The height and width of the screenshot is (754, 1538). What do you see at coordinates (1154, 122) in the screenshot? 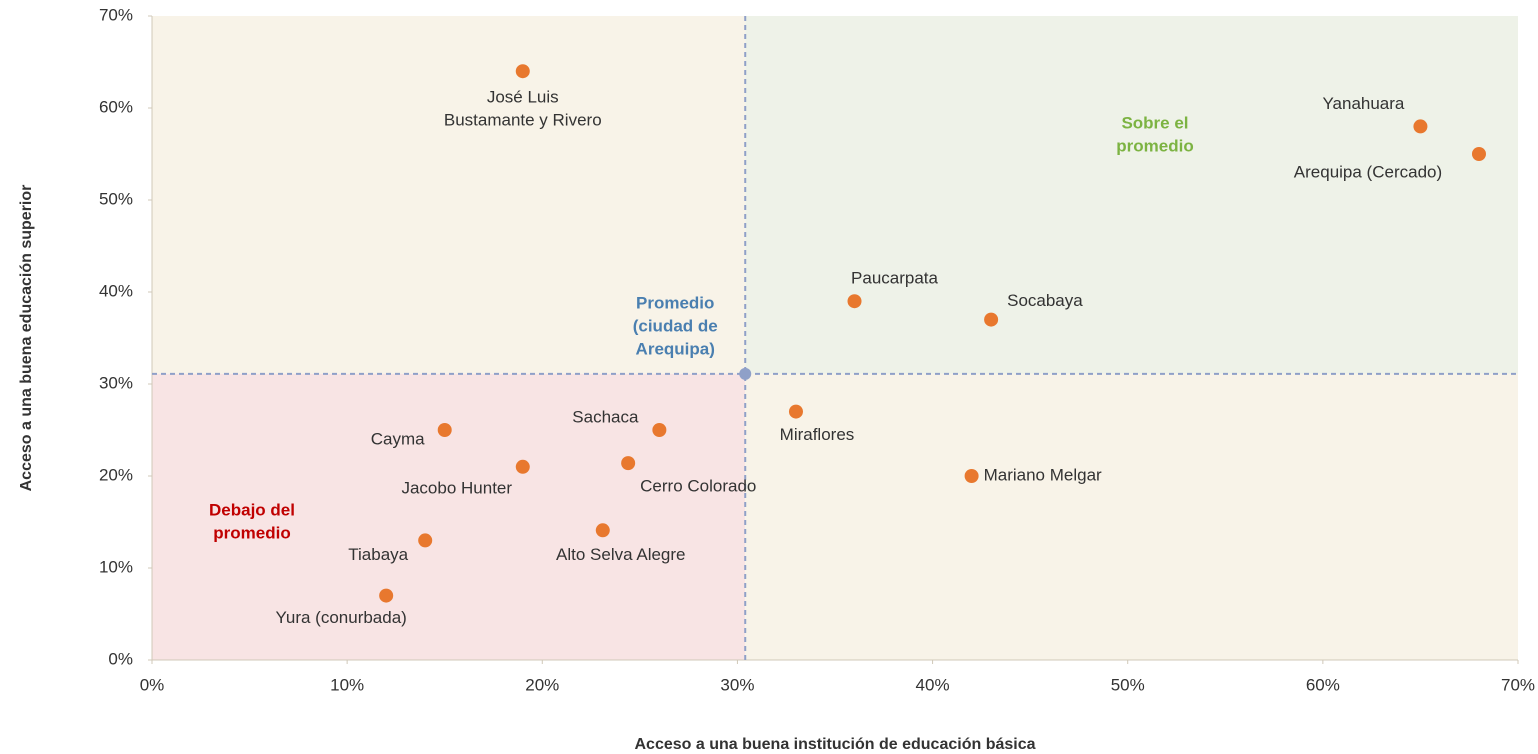
I see `above-label: Sobre el` at bounding box center [1154, 122].